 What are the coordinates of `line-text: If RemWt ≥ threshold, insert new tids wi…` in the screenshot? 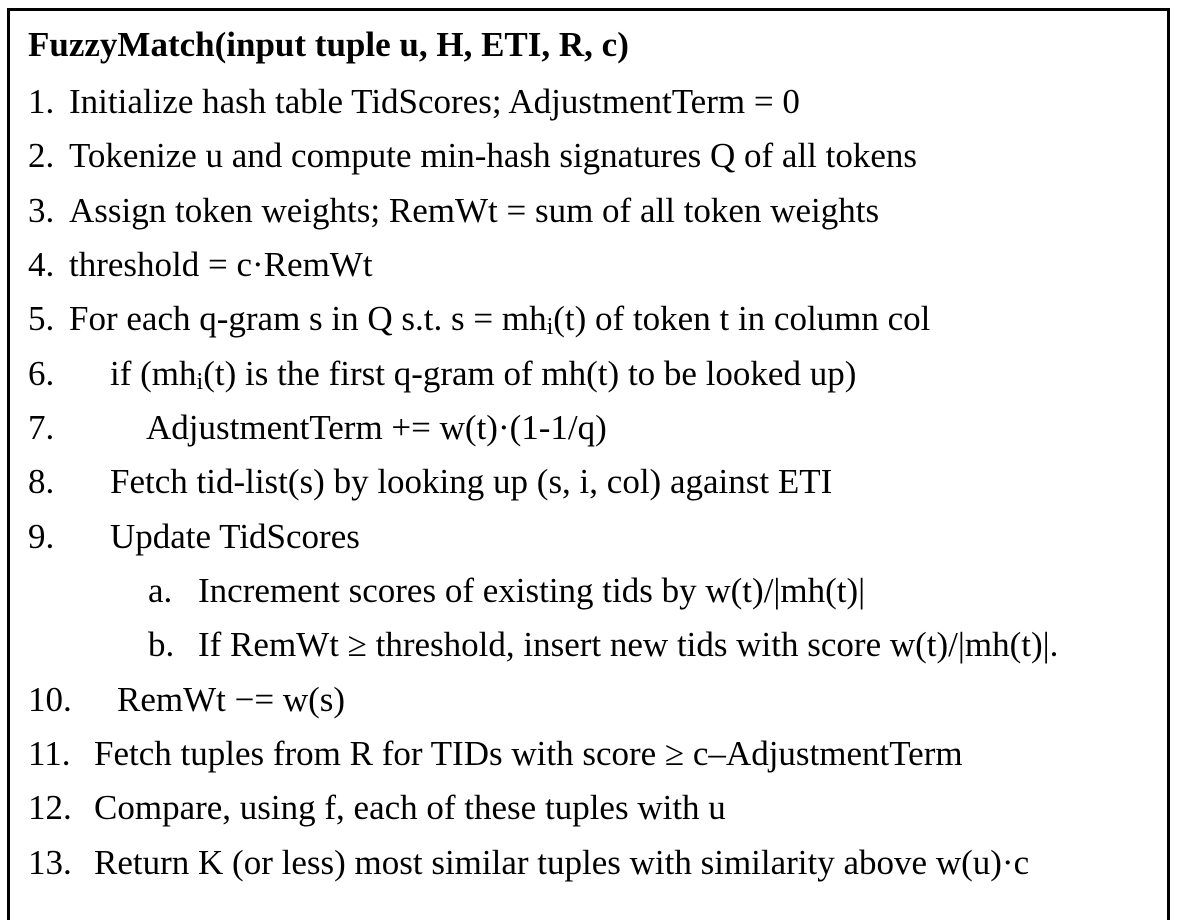 It's located at (628, 644).